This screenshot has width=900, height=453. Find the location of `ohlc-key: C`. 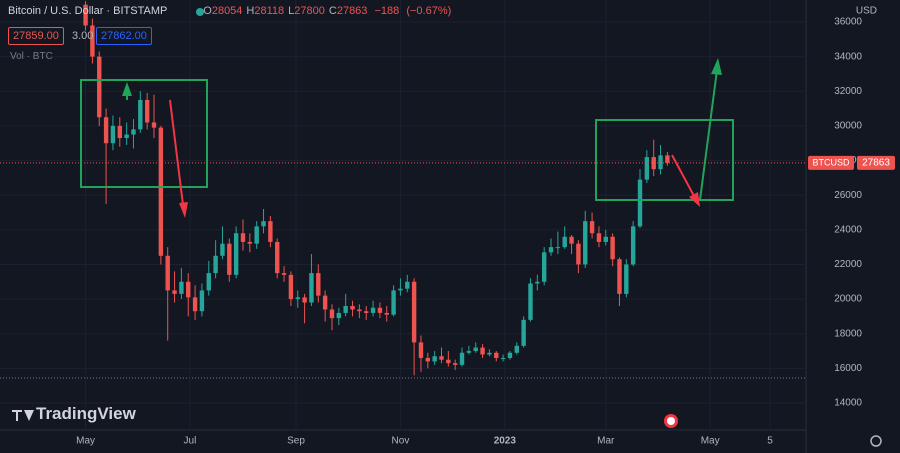

ohlc-key: C is located at coordinates (332, 11).